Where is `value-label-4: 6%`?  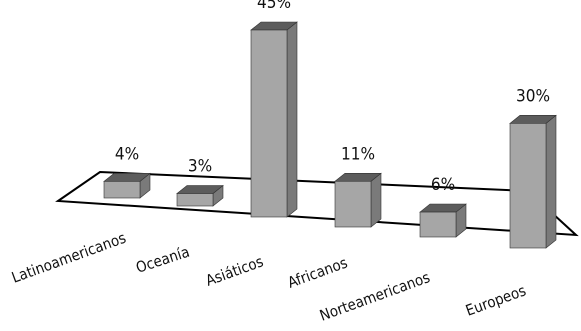
value-label-4: 6% is located at coordinates (443, 185).